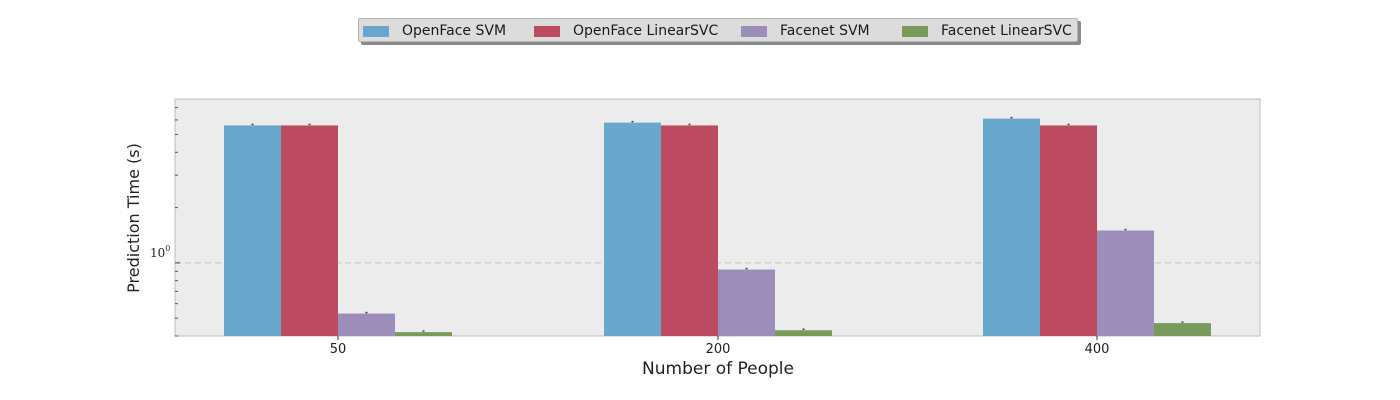 The width and height of the screenshot is (1400, 400). I want to click on x-tick-label: 200, so click(718, 349).